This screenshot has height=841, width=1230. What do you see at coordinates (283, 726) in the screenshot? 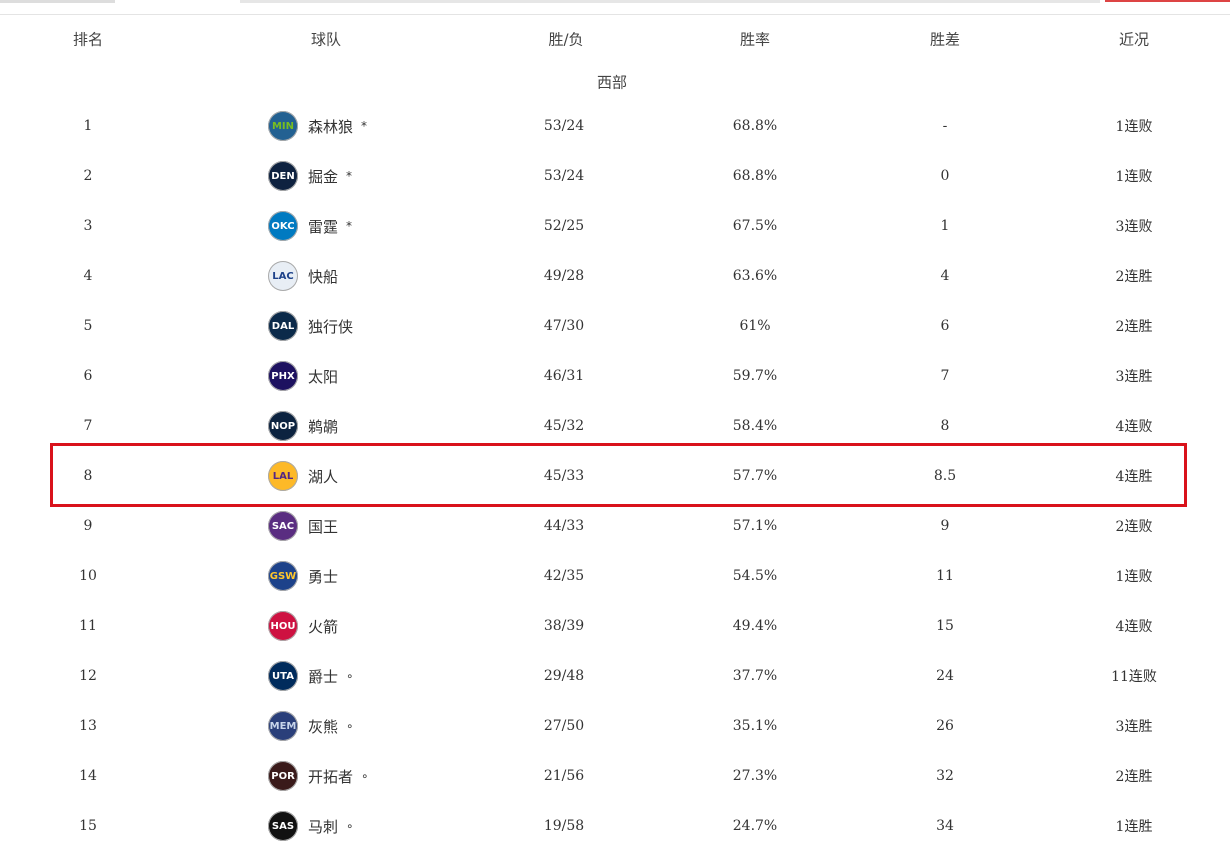
I see `team-logo-icon: MEM` at bounding box center [283, 726].